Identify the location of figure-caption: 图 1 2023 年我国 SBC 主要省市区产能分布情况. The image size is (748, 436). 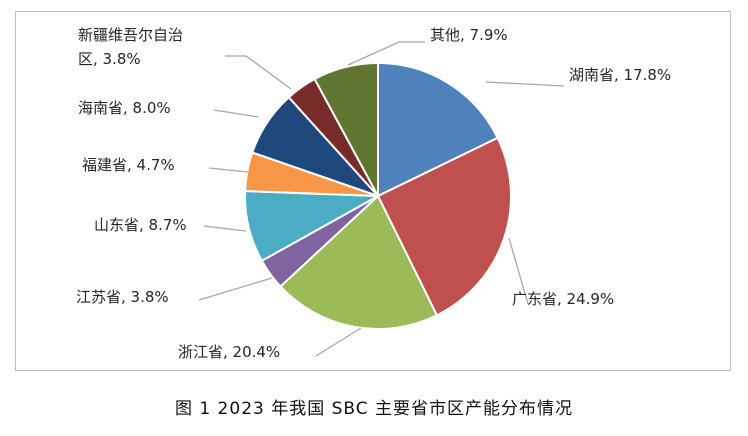
(374, 409).